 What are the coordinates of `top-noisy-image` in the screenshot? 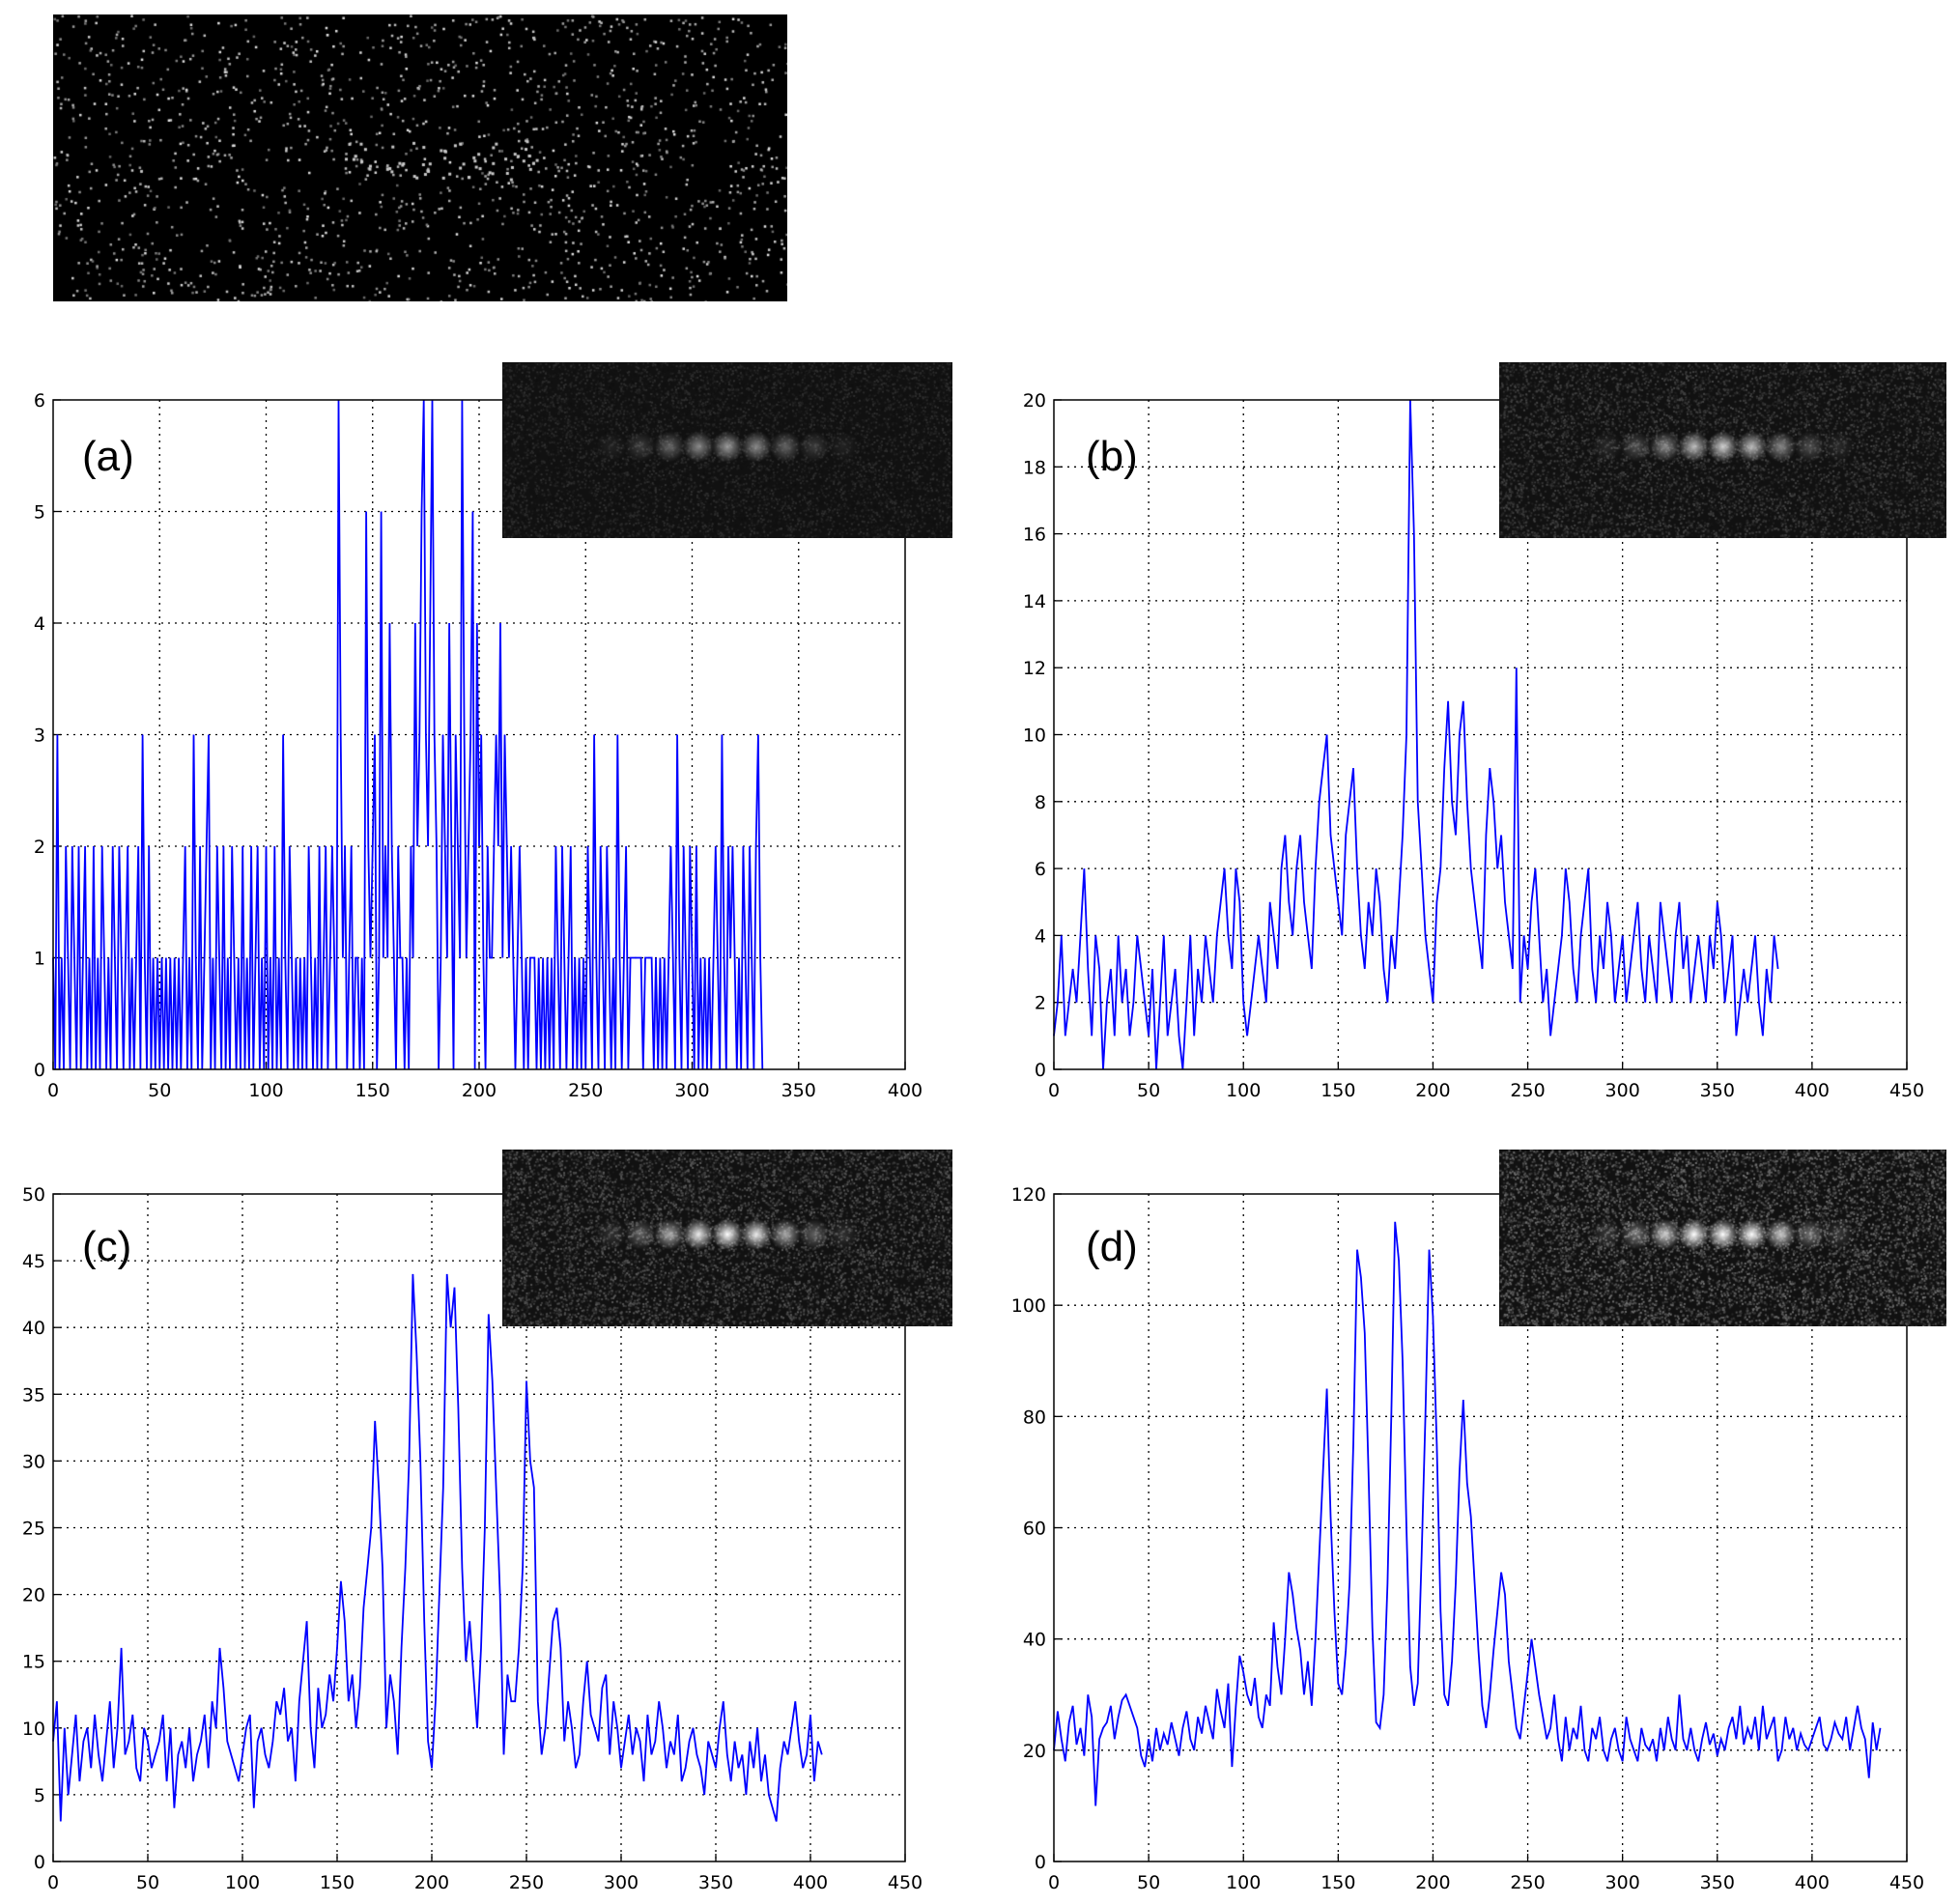 It's located at (420, 157).